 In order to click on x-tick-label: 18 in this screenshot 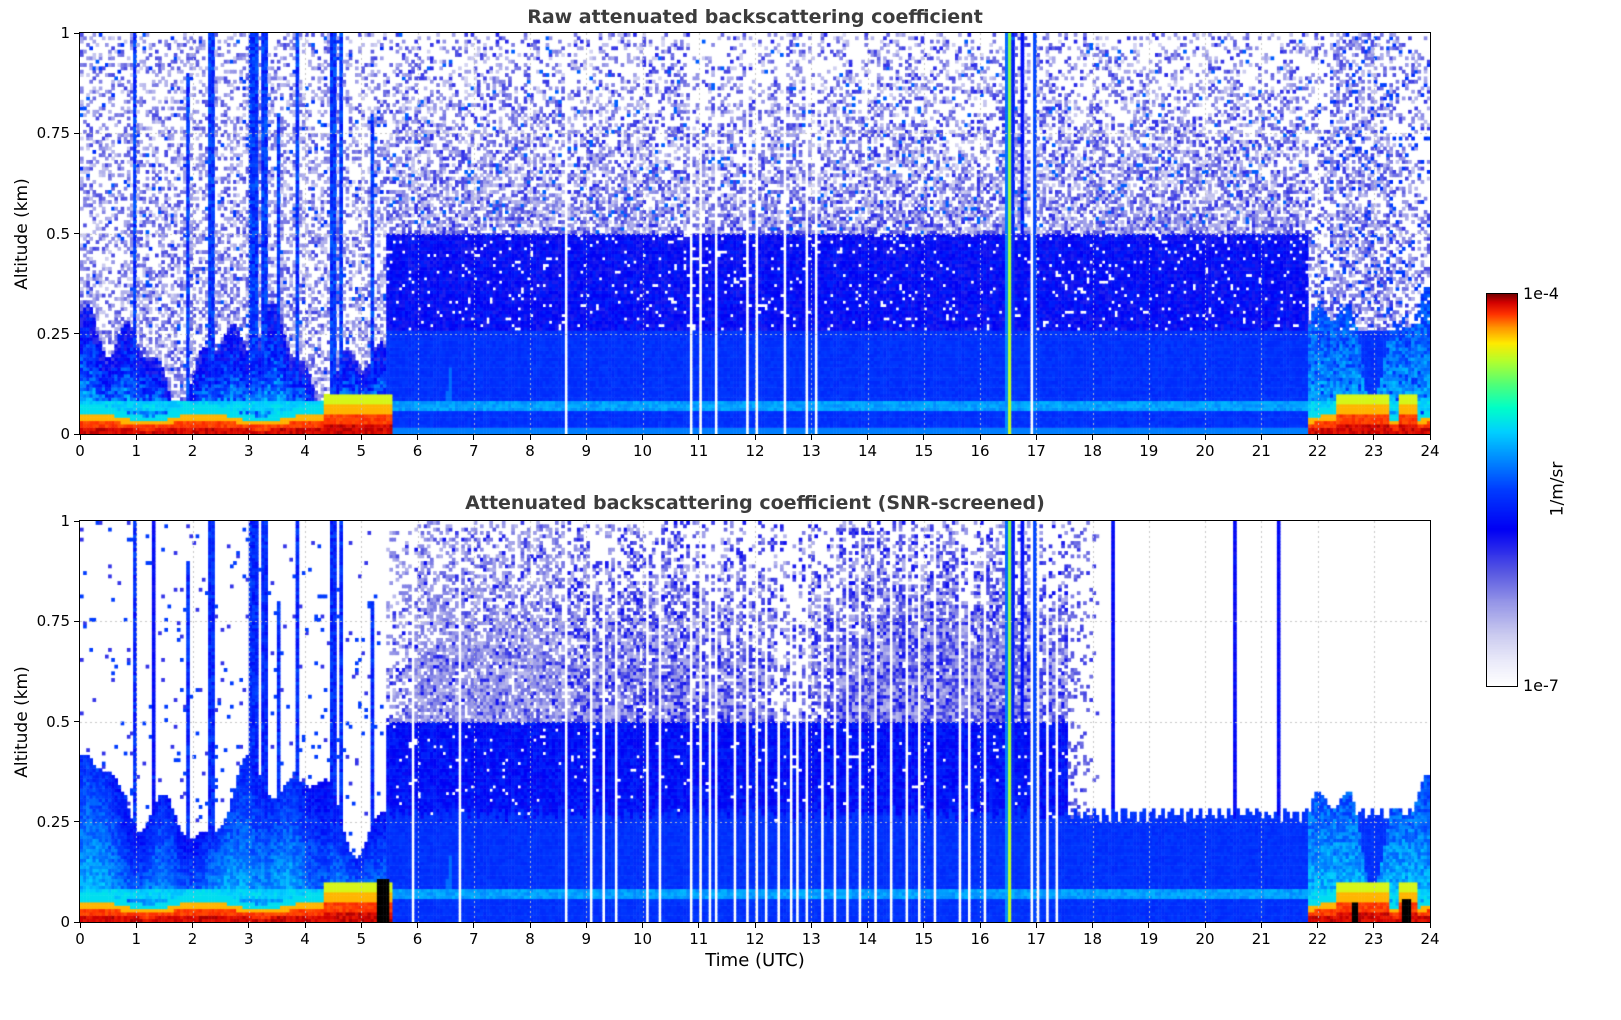, I will do `click(1092, 939)`.